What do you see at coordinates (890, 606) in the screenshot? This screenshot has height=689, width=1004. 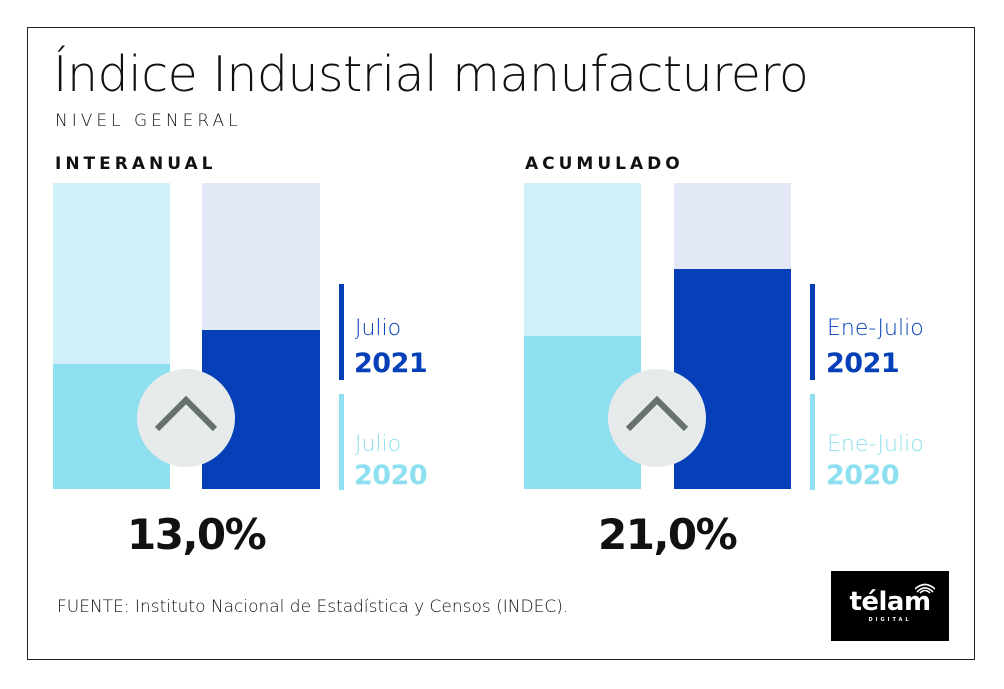 I see `telam-logo: télam DIGITAL` at bounding box center [890, 606].